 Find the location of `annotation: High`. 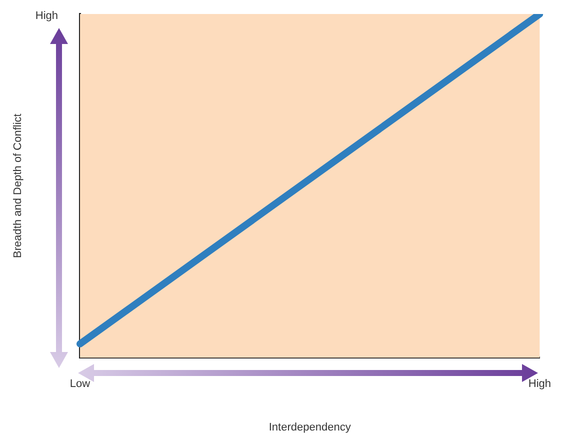

annotation: High is located at coordinates (46, 16).